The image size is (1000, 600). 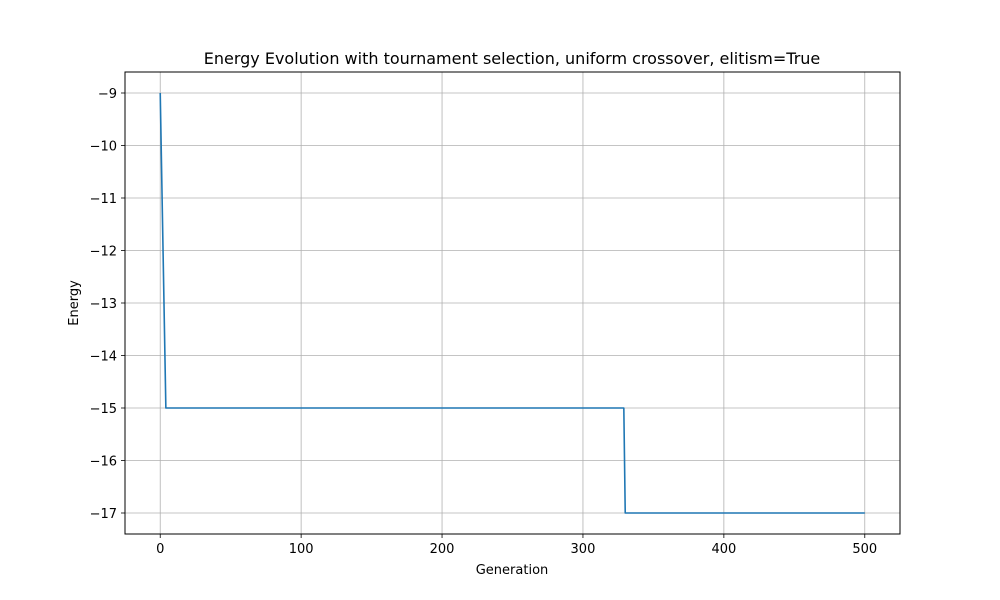 What do you see at coordinates (583, 549) in the screenshot?
I see `x-tick-label: 300` at bounding box center [583, 549].